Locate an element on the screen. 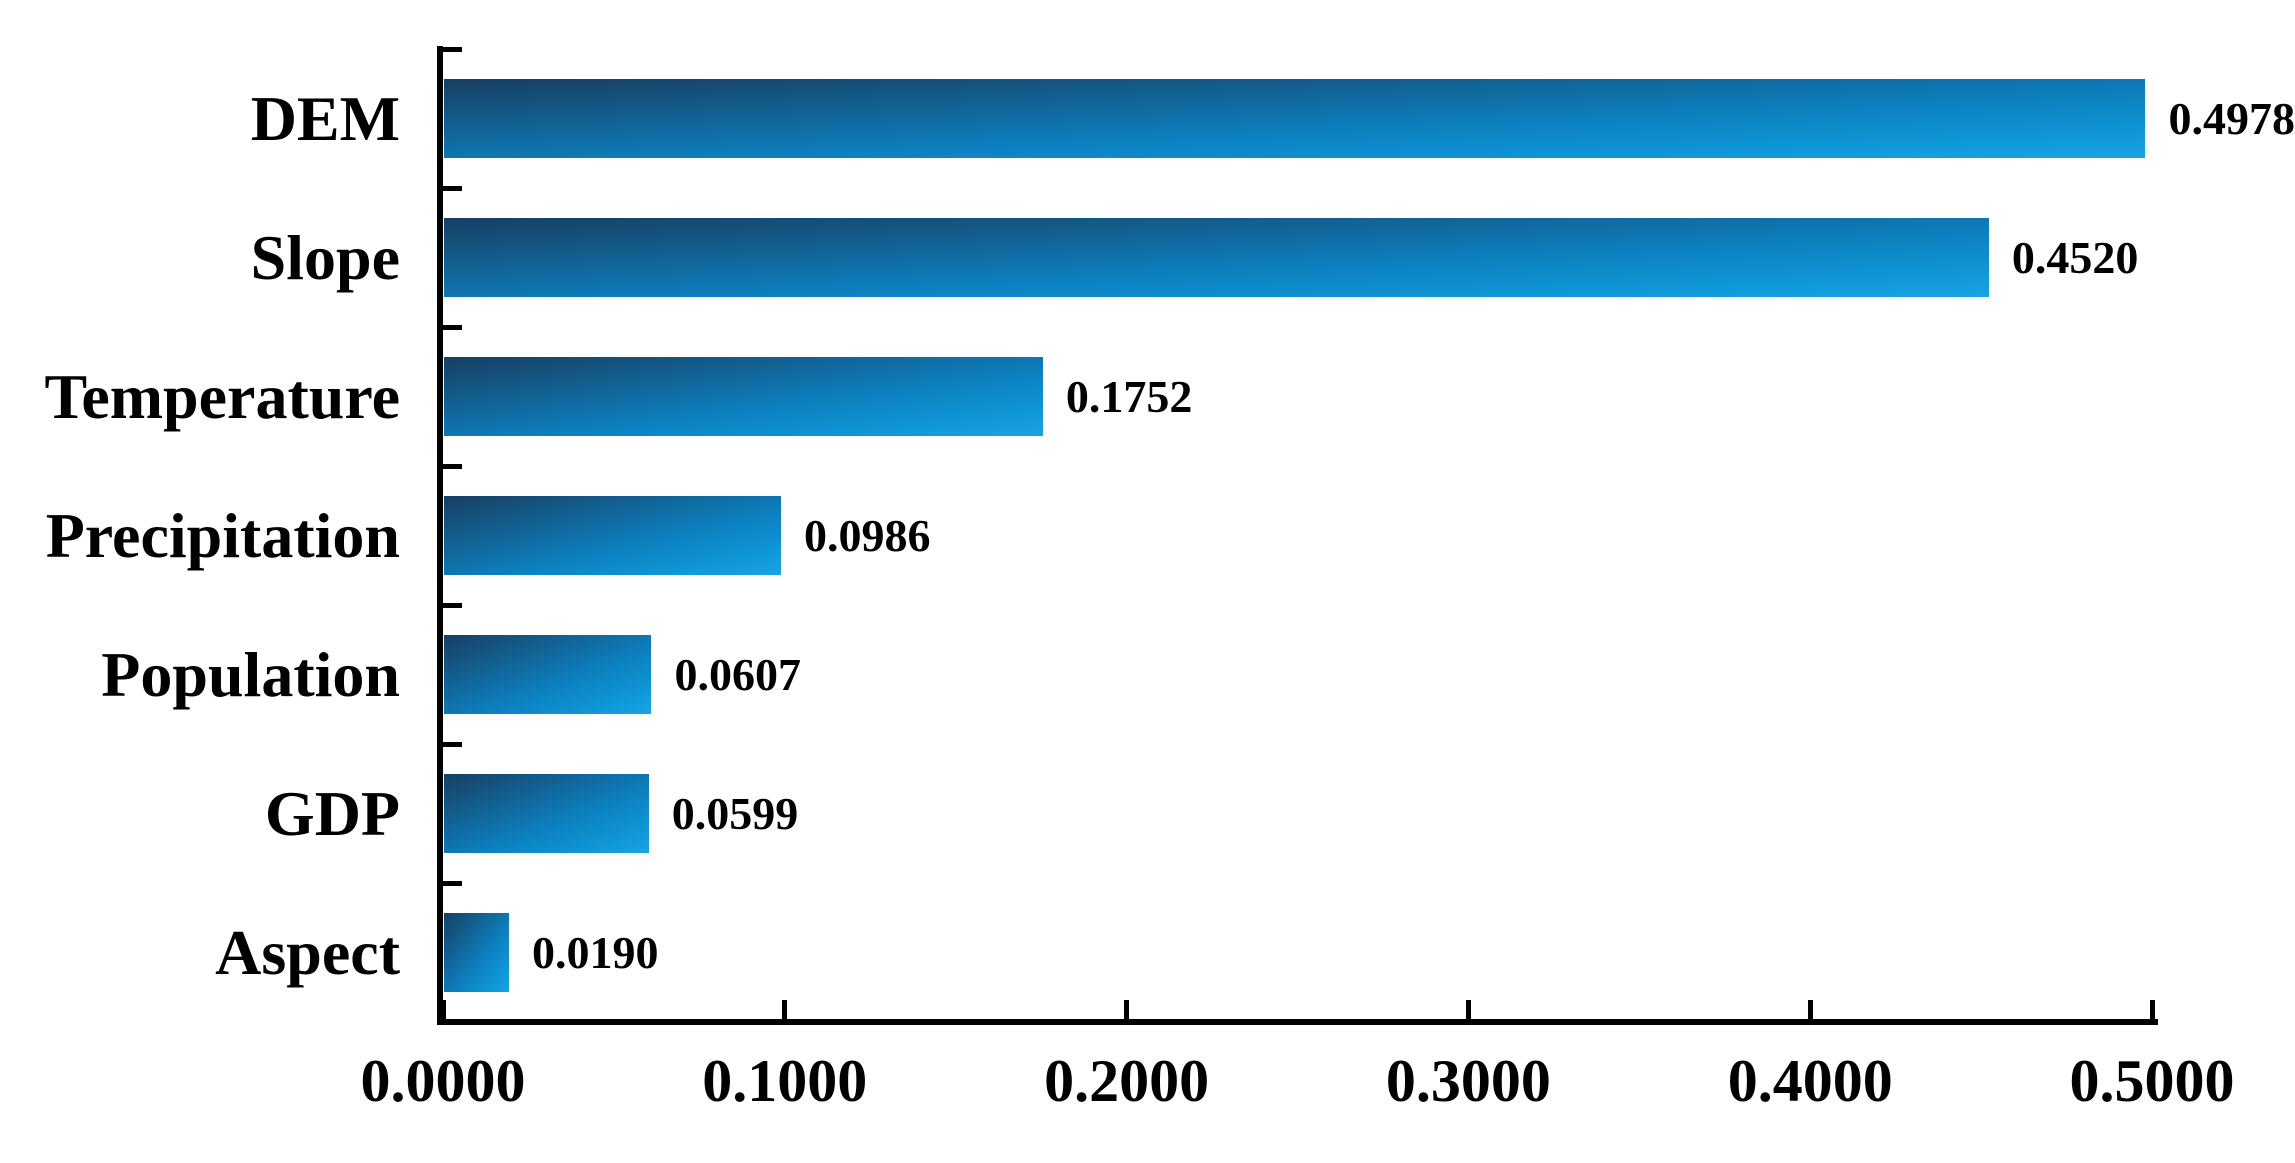 The height and width of the screenshot is (1163, 2295). category-label-gdp: GDP is located at coordinates (332, 813).